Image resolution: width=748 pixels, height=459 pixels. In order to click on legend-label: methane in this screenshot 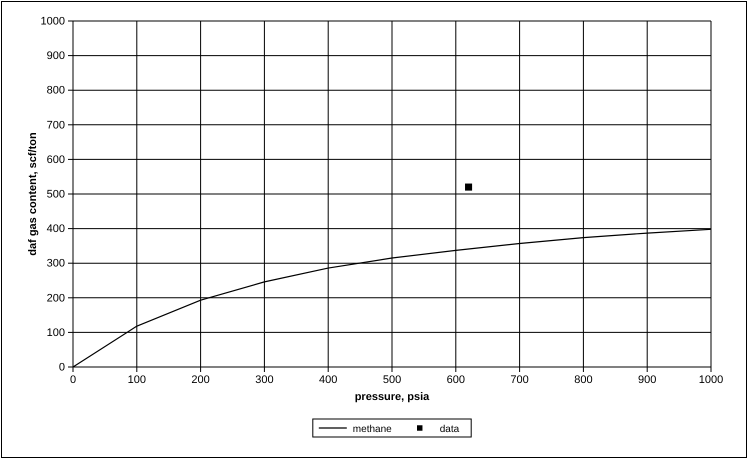, I will do `click(372, 429)`.